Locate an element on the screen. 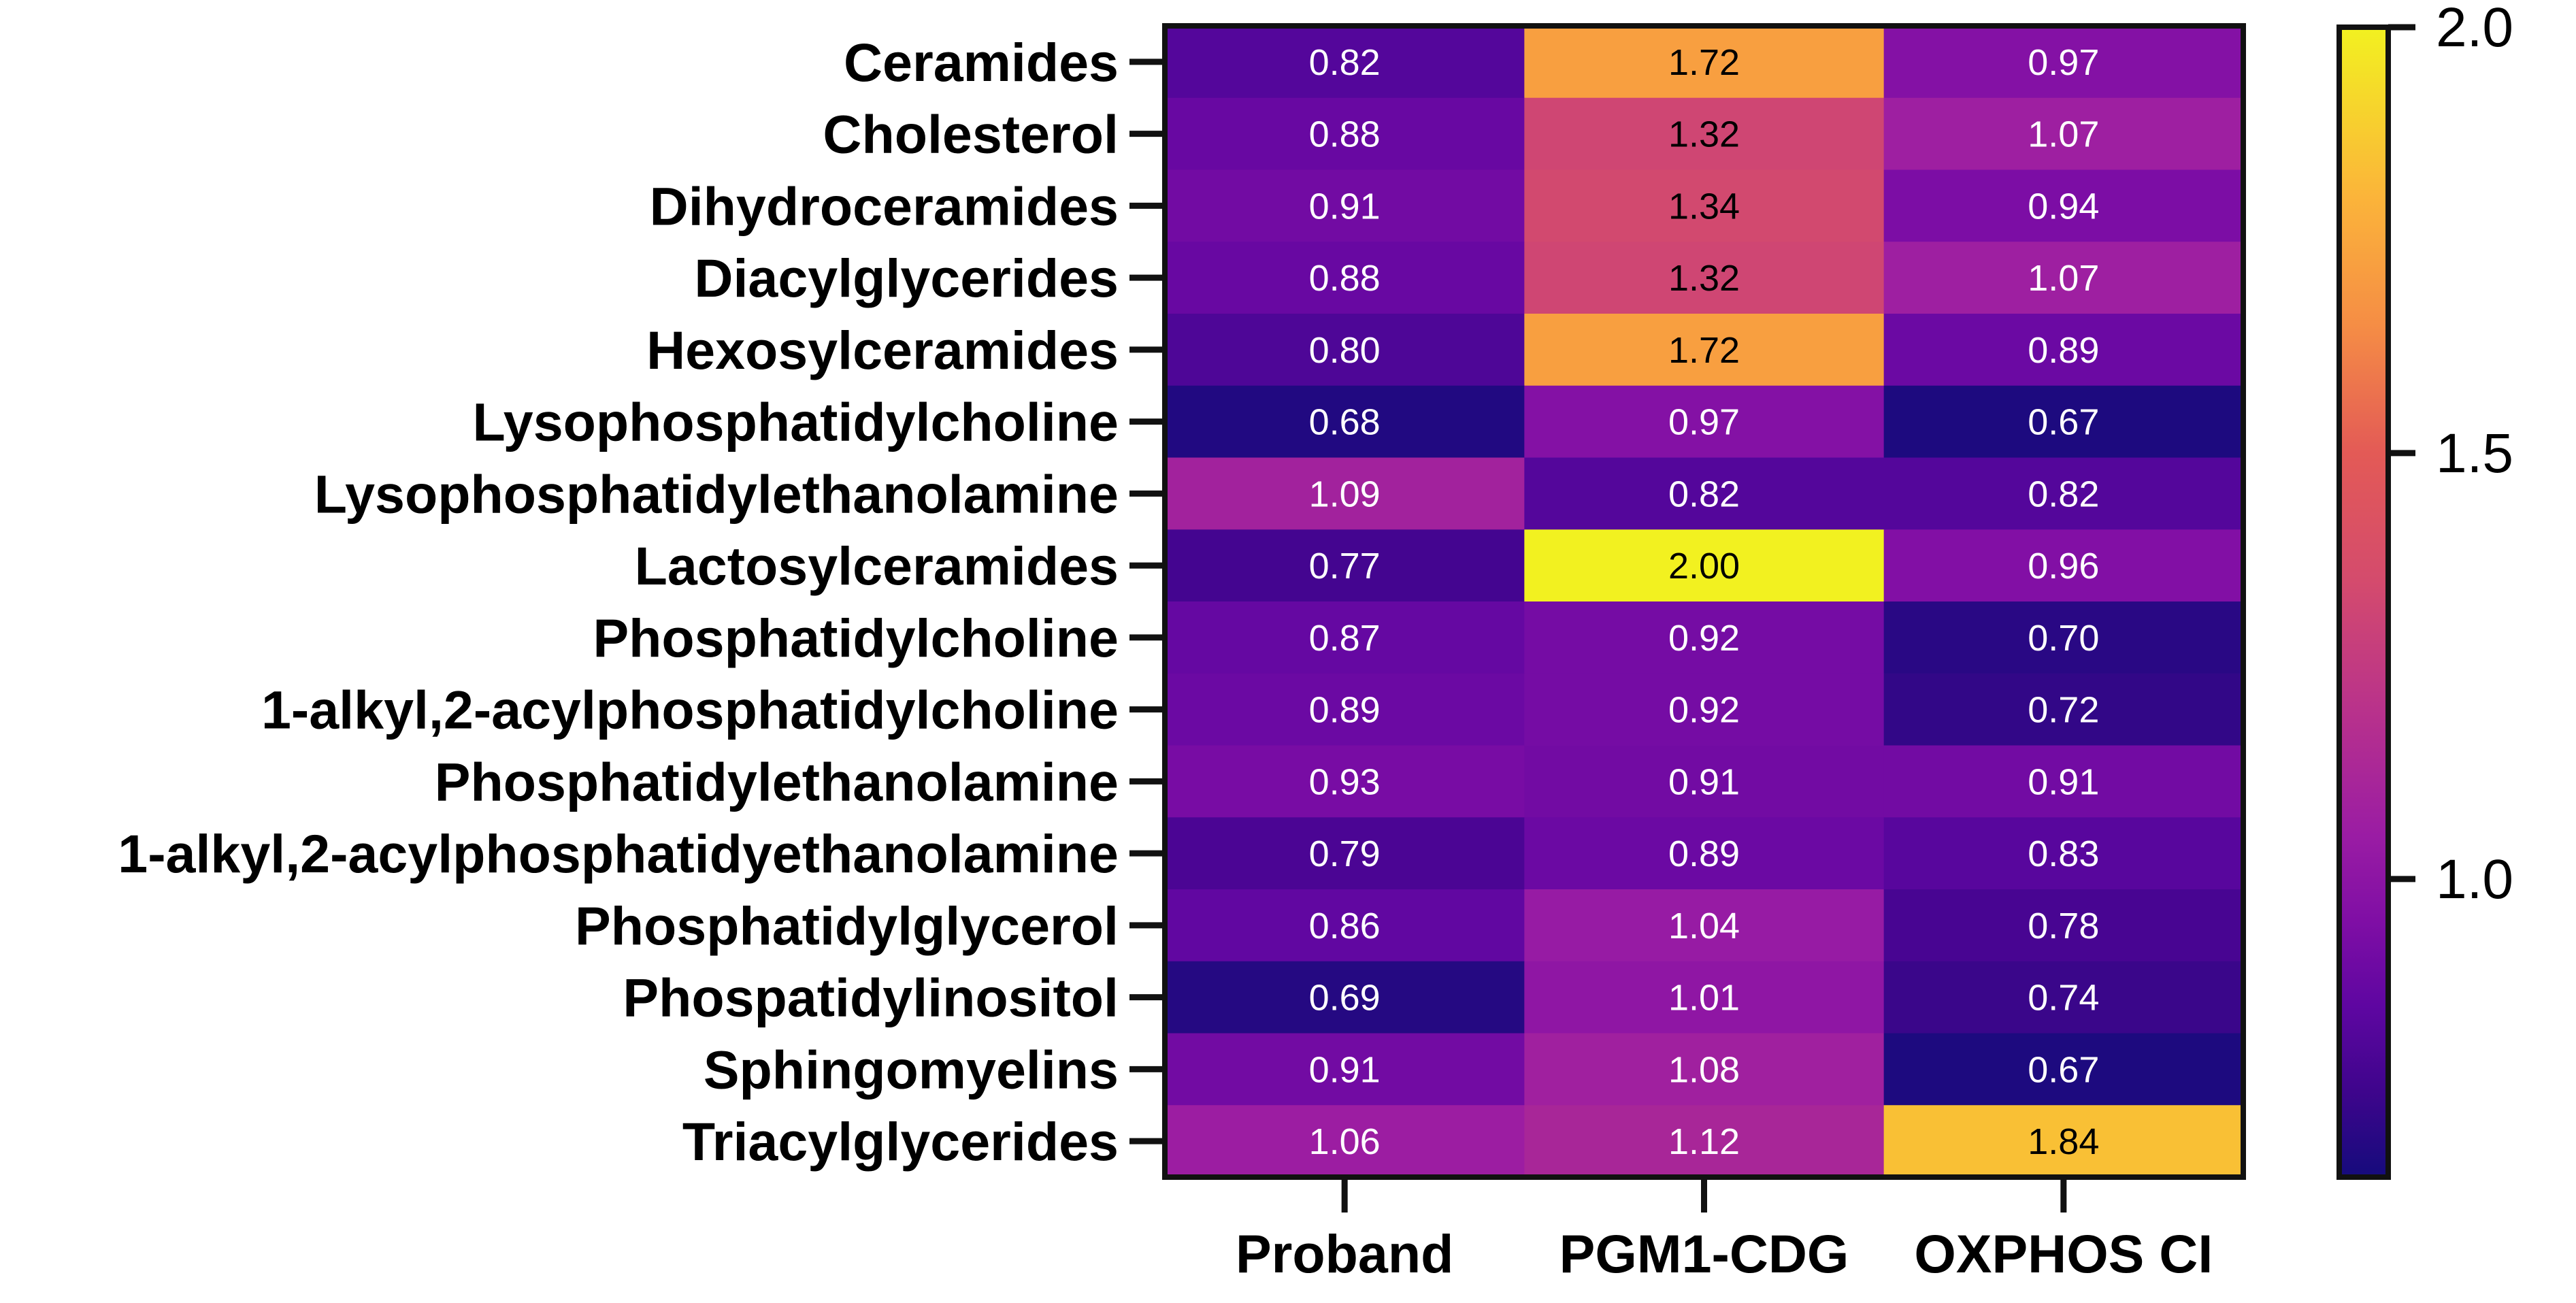 This screenshot has height=1303, width=2576. cell-value-label: 0.94 is located at coordinates (2064, 206).